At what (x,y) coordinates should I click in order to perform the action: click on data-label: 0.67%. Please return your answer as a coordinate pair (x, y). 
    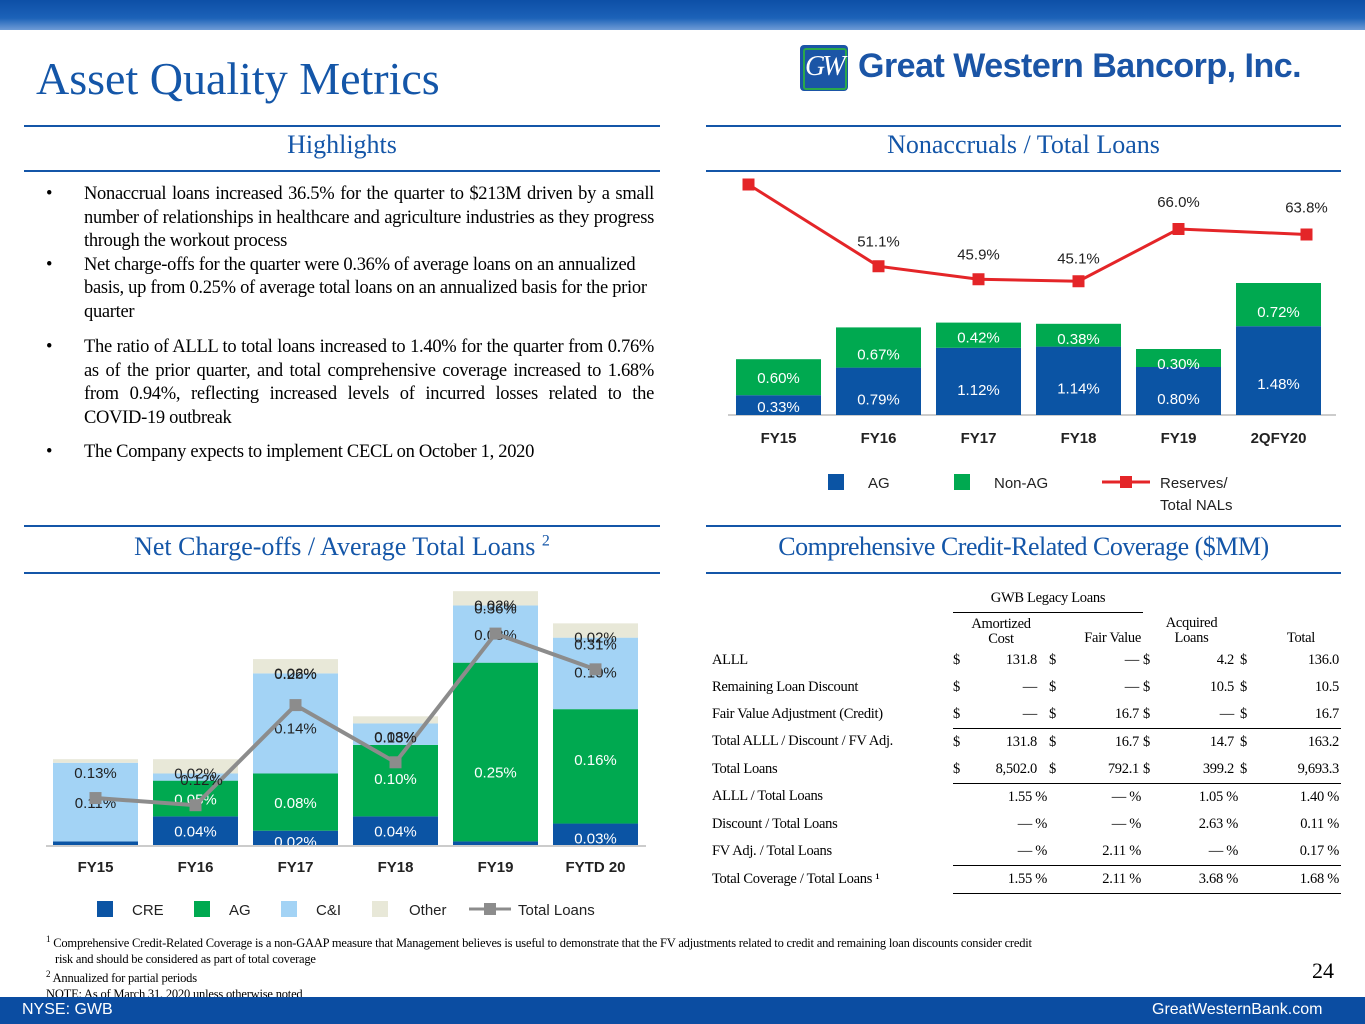
    Looking at the image, I should click on (878, 354).